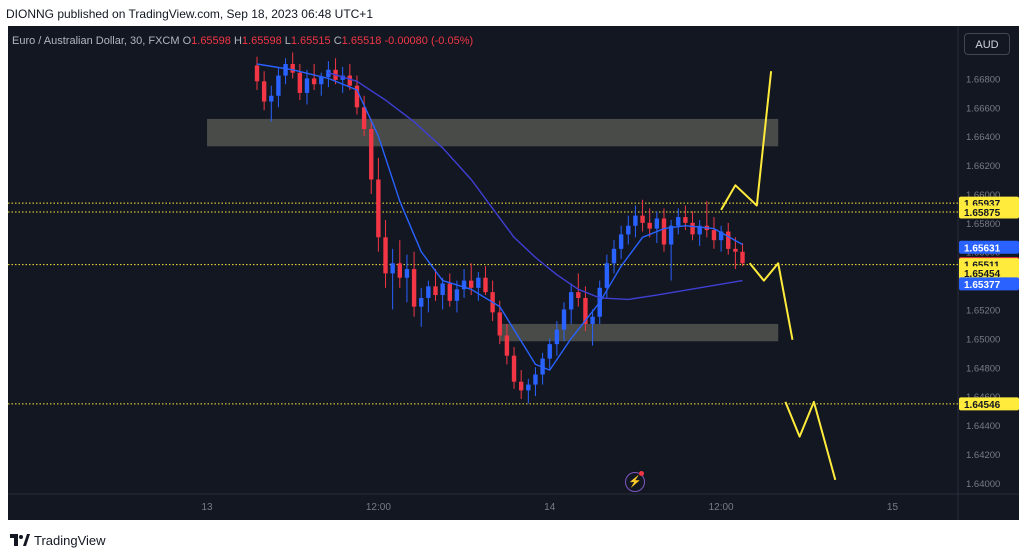 Image resolution: width=1027 pixels, height=557 pixels. Describe the element at coordinates (982, 248) in the screenshot. I see `price-badge-label: 1.65631` at that location.